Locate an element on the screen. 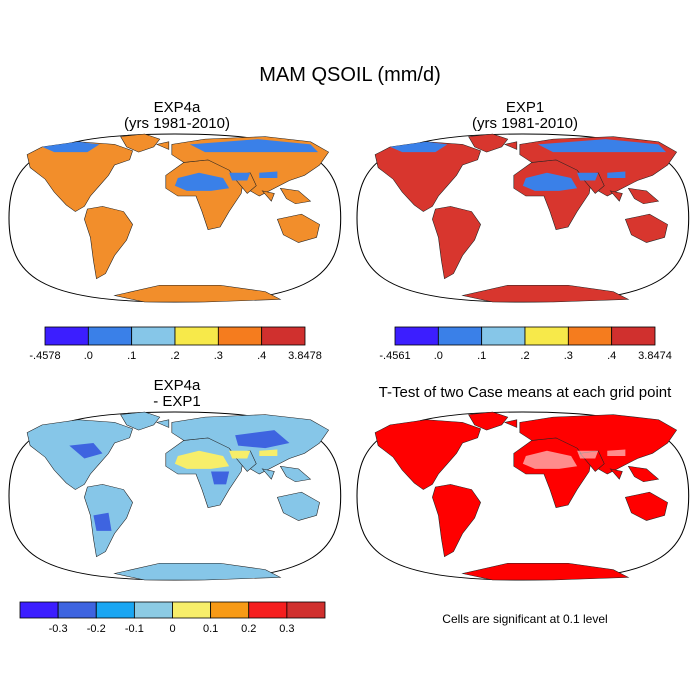  map-exp1 is located at coordinates (523, 218).